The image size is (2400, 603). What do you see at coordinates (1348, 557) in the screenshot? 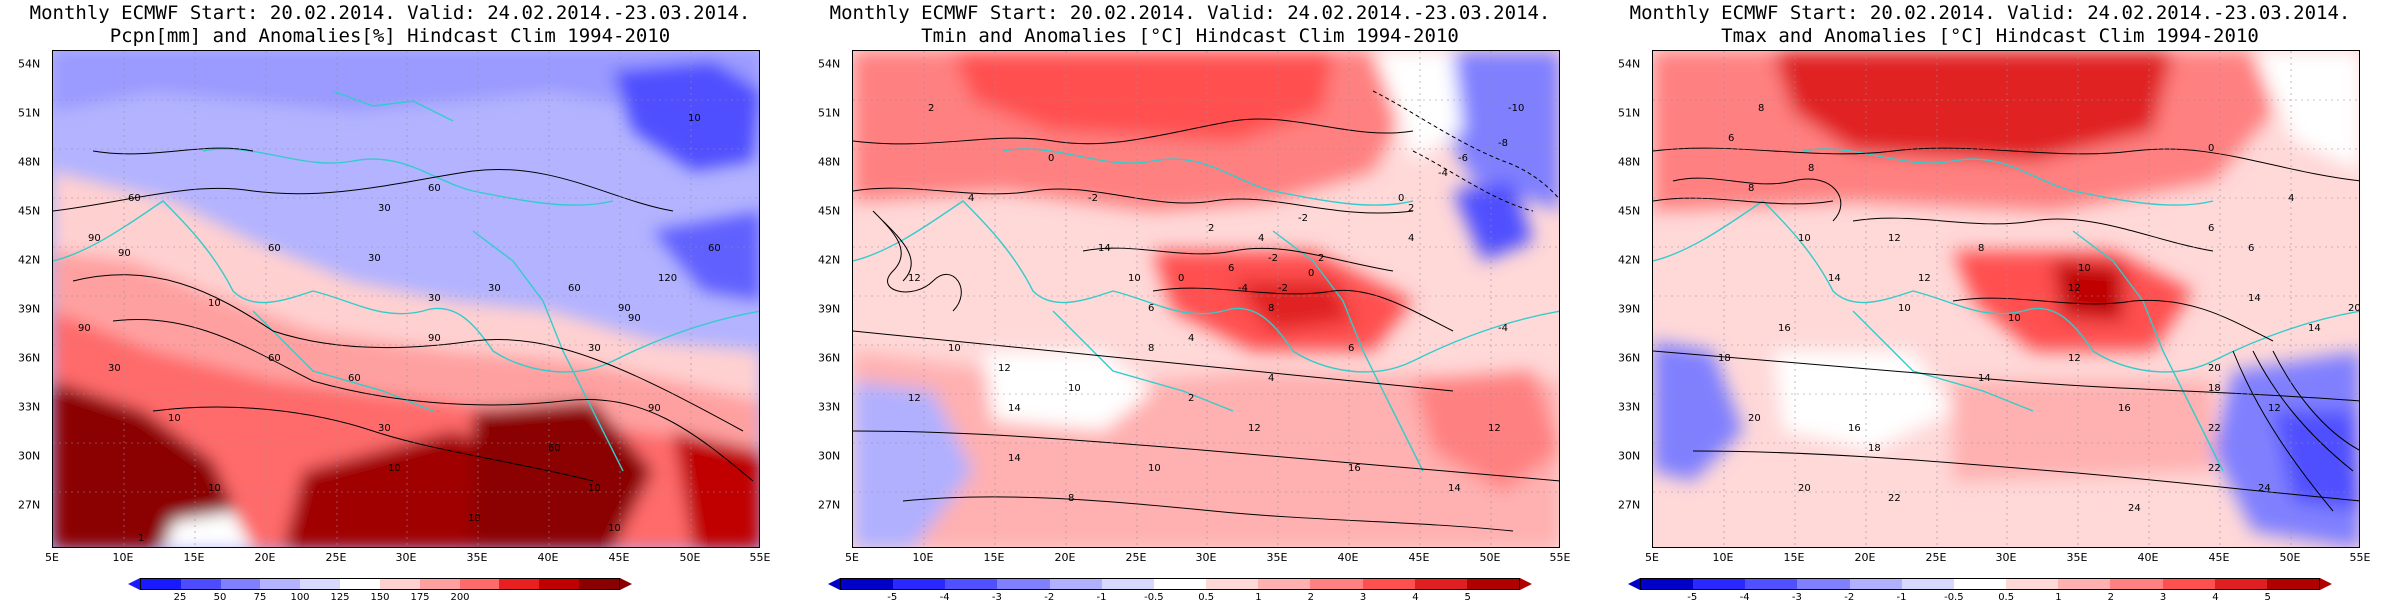
I see `lon-tick-label: 40E` at bounding box center [1348, 557].